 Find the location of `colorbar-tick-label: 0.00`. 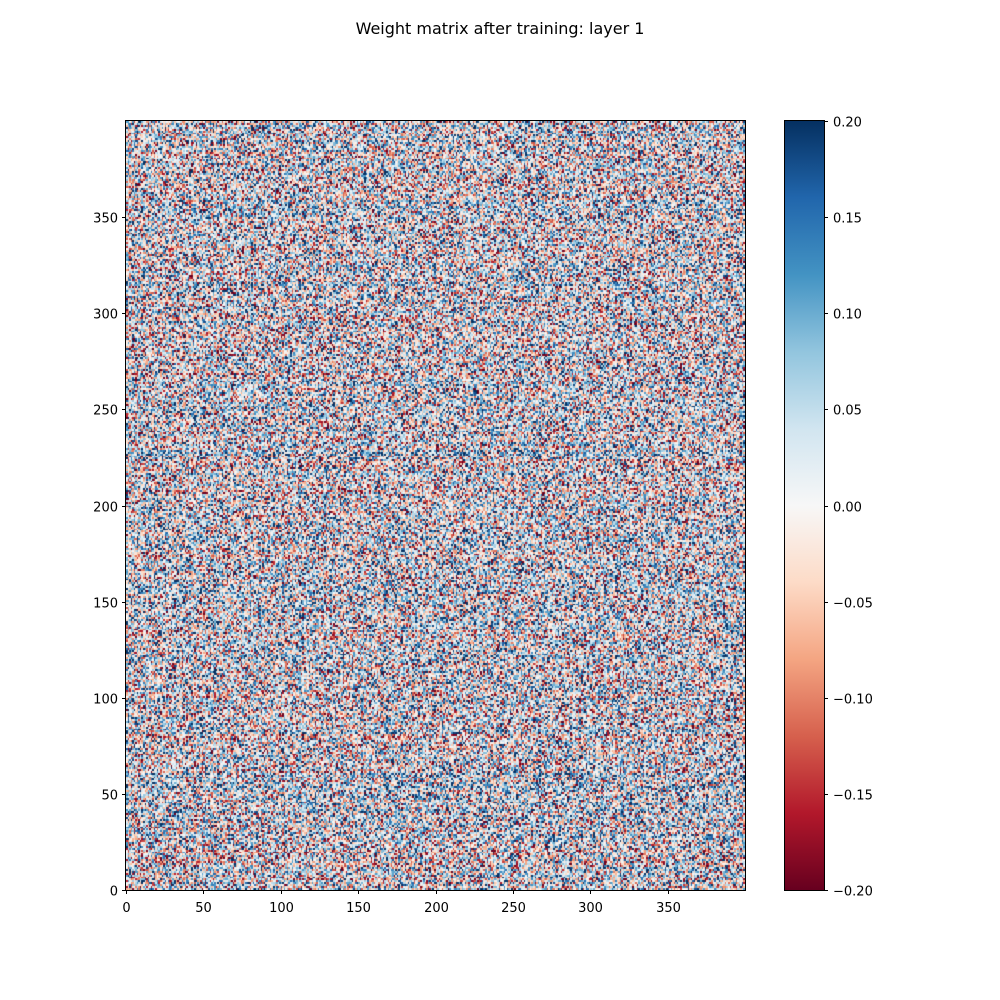

colorbar-tick-label: 0.00 is located at coordinates (847, 508).